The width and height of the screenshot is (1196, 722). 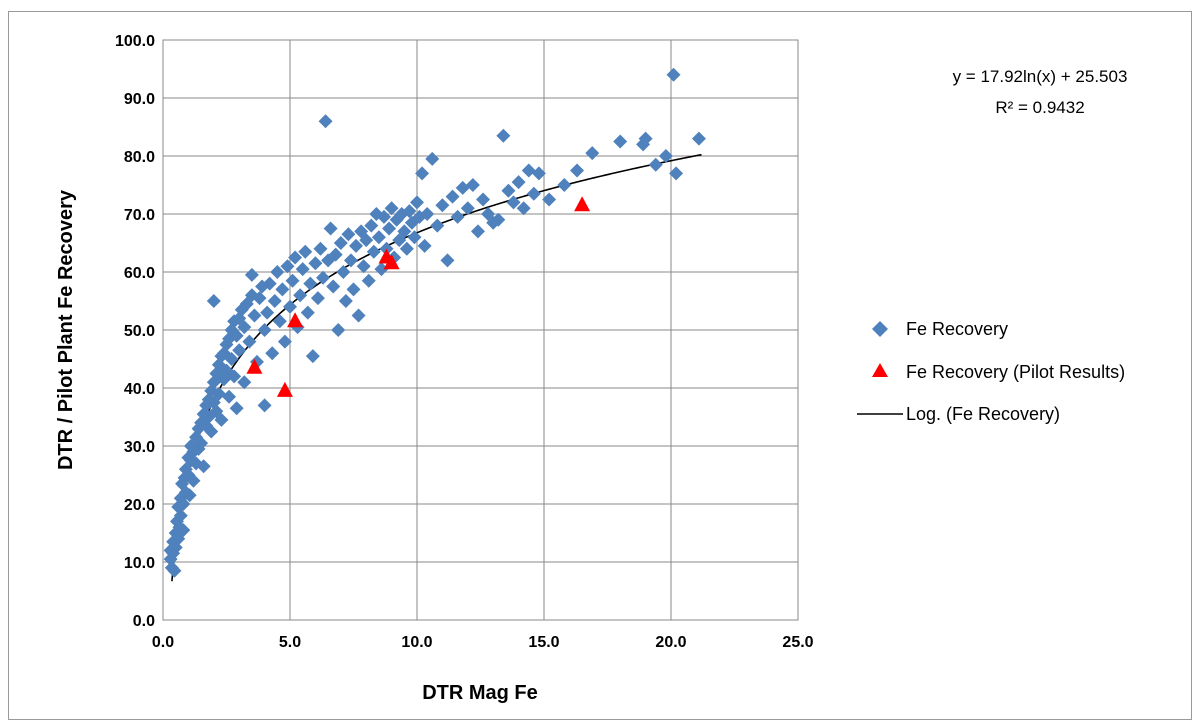 I want to click on y-tick-label: 20.0, so click(x=139, y=505).